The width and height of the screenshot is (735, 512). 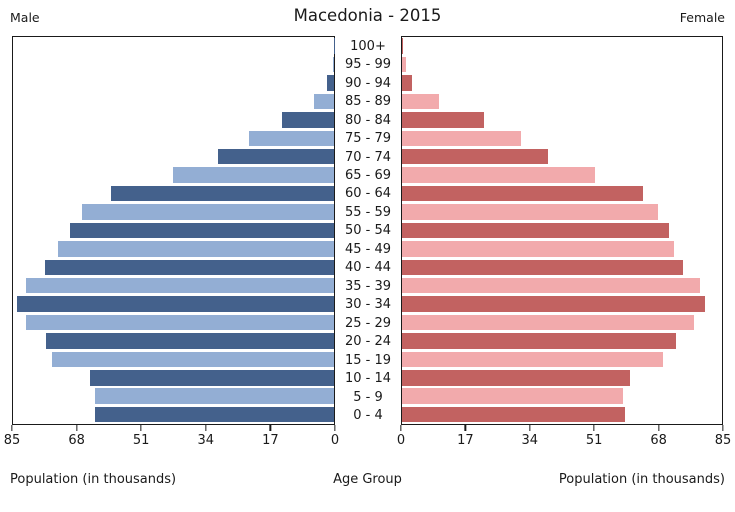 I want to click on age-group-label: 100+, so click(x=368, y=46).